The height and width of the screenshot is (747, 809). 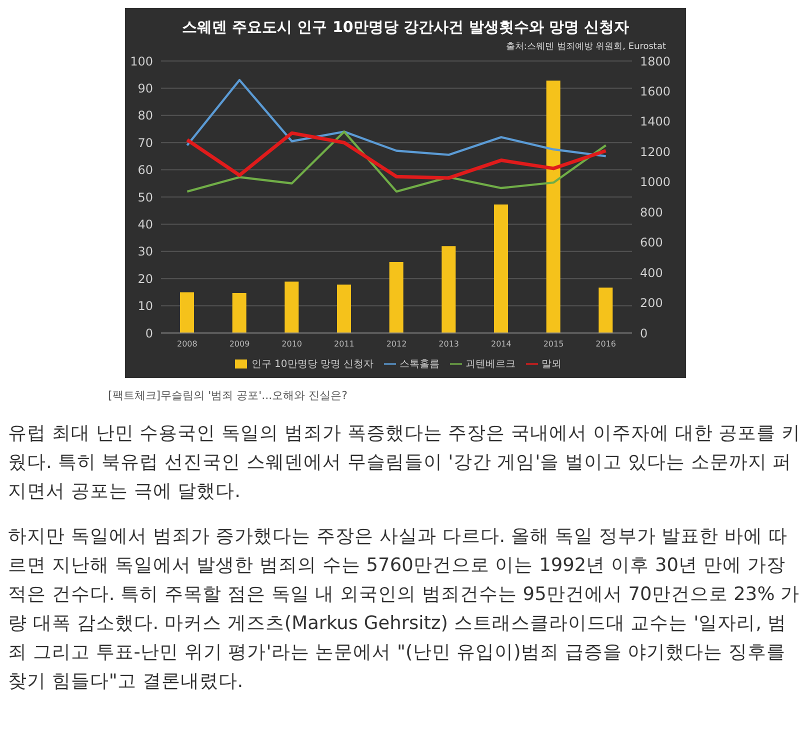 What do you see at coordinates (145, 197) in the screenshot?
I see `y-tick-label: 50` at bounding box center [145, 197].